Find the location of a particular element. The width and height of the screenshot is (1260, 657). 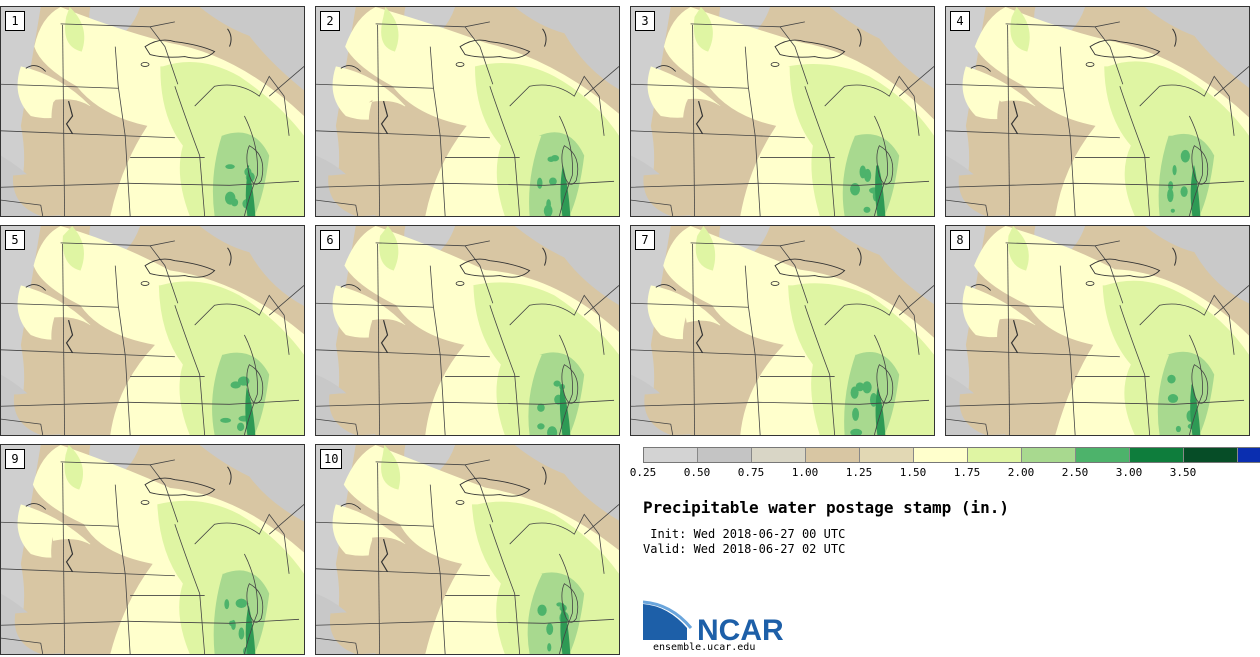

colorbar-tick-label: 2.50 is located at coordinates (1075, 472).